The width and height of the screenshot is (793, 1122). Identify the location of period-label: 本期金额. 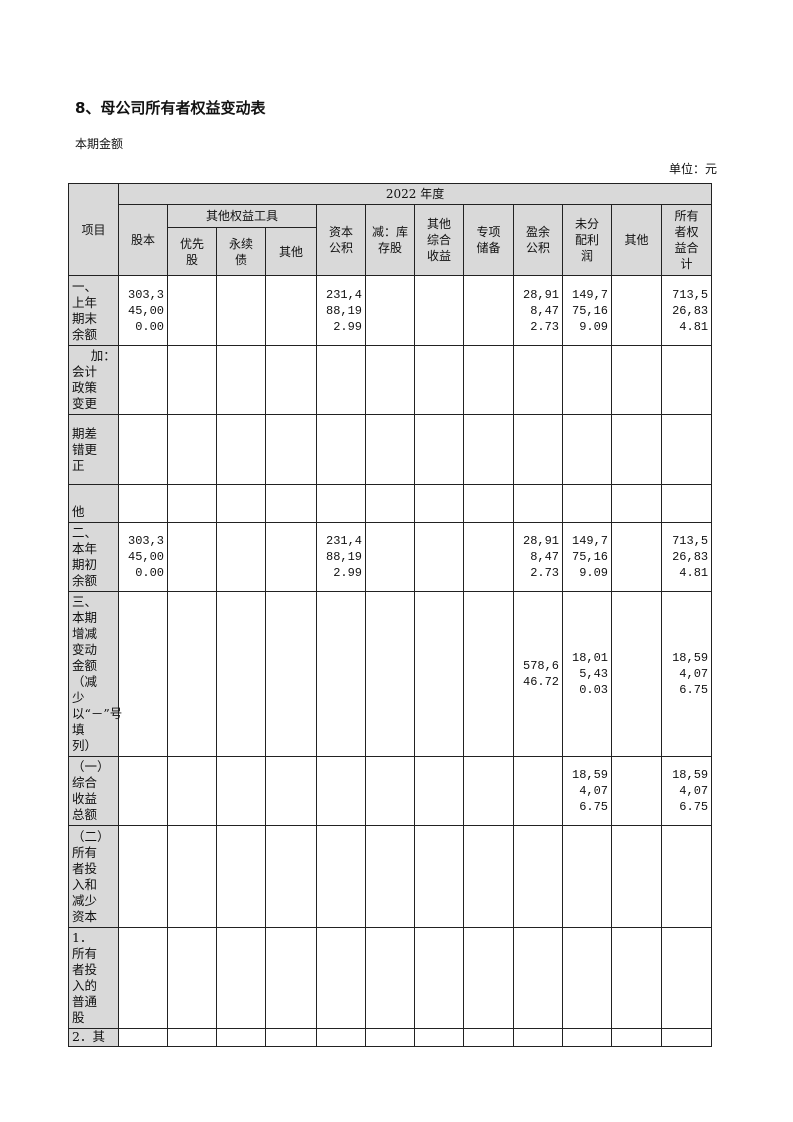
(99, 144).